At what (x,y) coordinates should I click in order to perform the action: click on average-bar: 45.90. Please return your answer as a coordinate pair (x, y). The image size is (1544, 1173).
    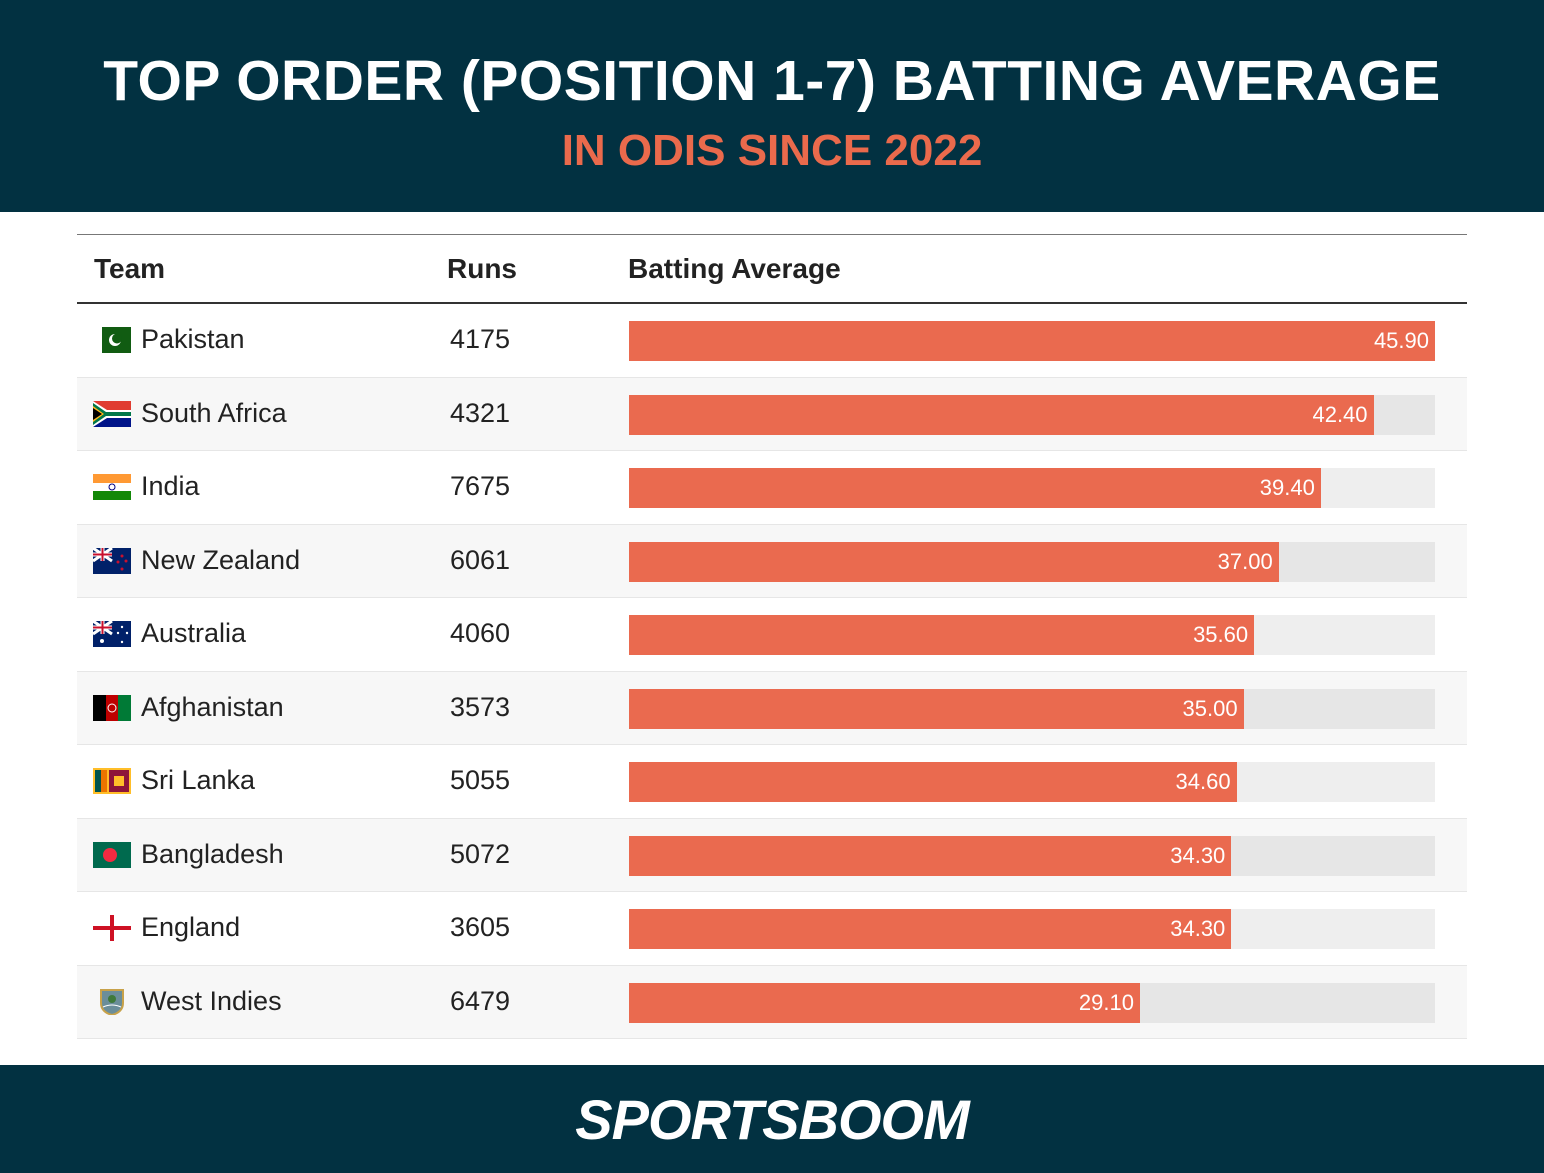
    Looking at the image, I should click on (1032, 341).